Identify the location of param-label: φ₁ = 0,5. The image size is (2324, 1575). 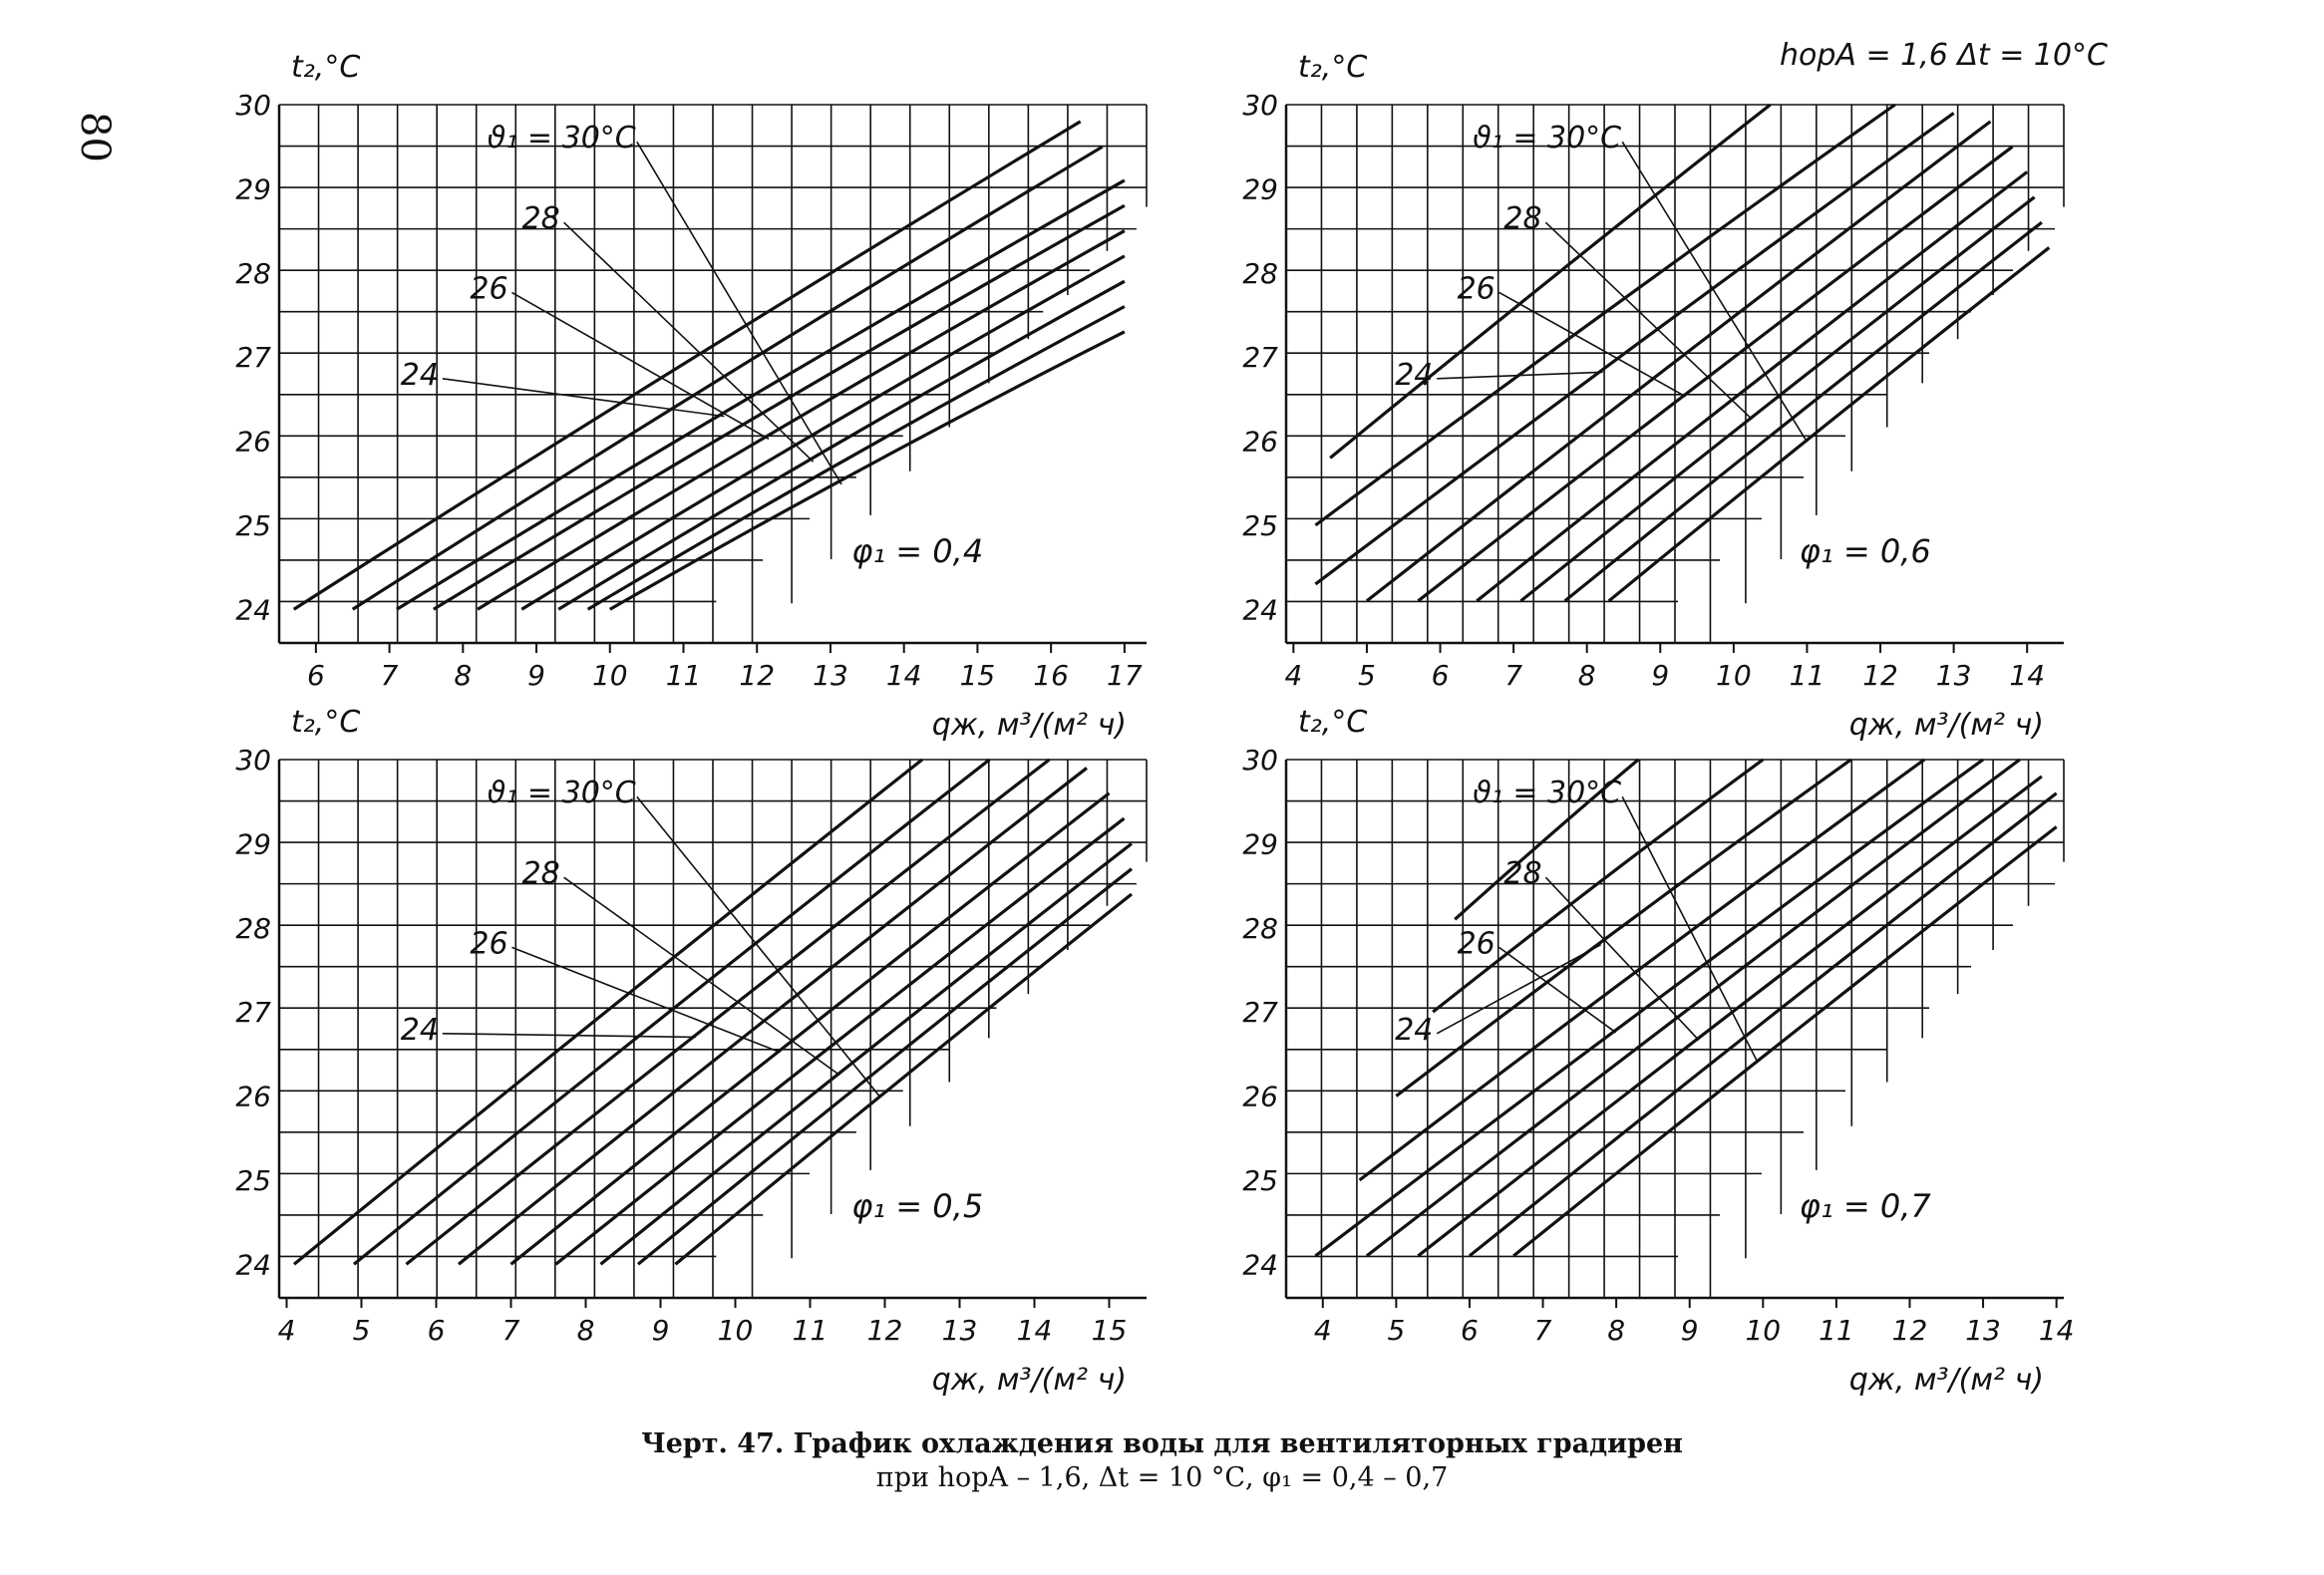
(917, 1206).